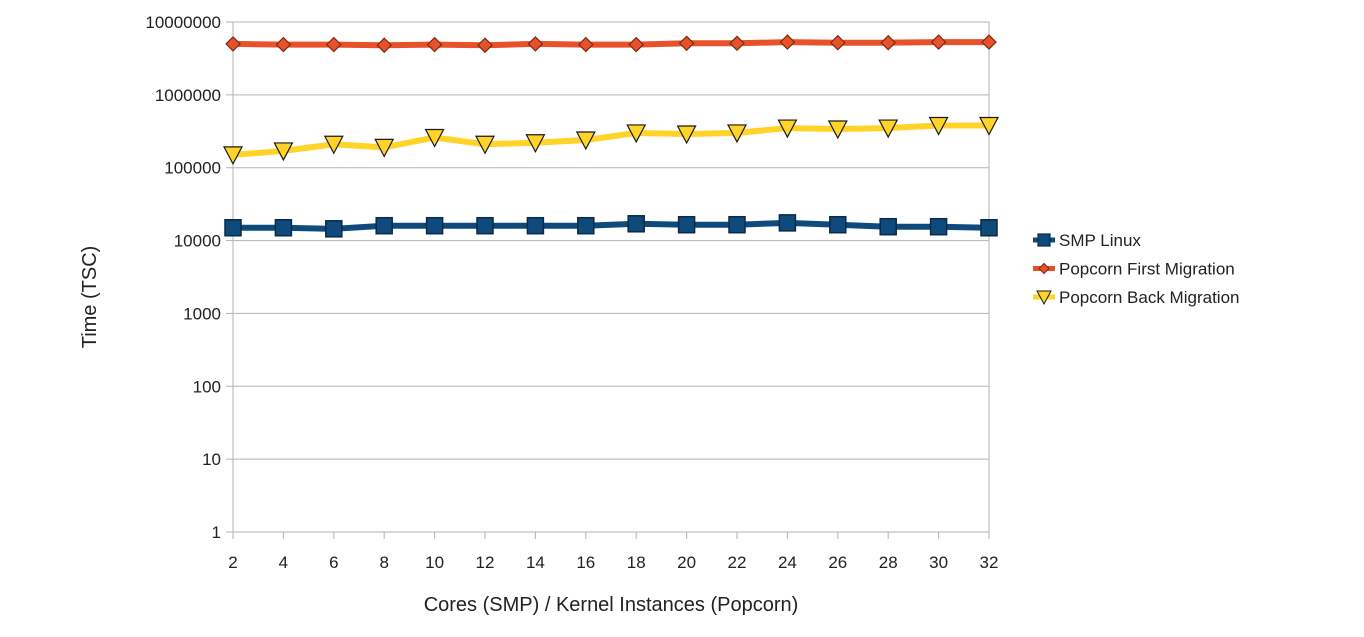 The image size is (1364, 637). I want to click on x-tick-label: 4, so click(283, 562).